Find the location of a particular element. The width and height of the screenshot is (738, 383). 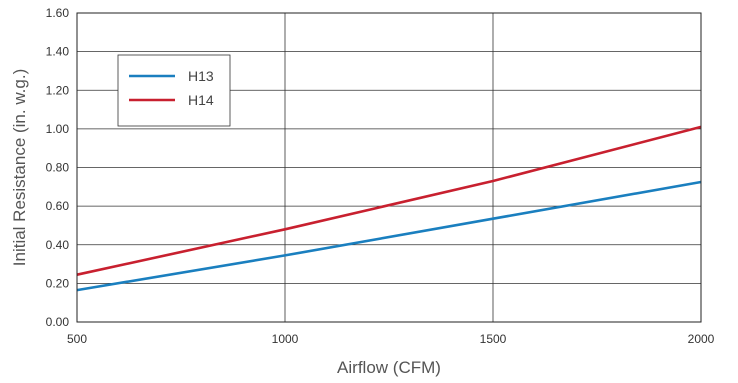

x-axis-title: Airflow (CFM) is located at coordinates (389, 367).